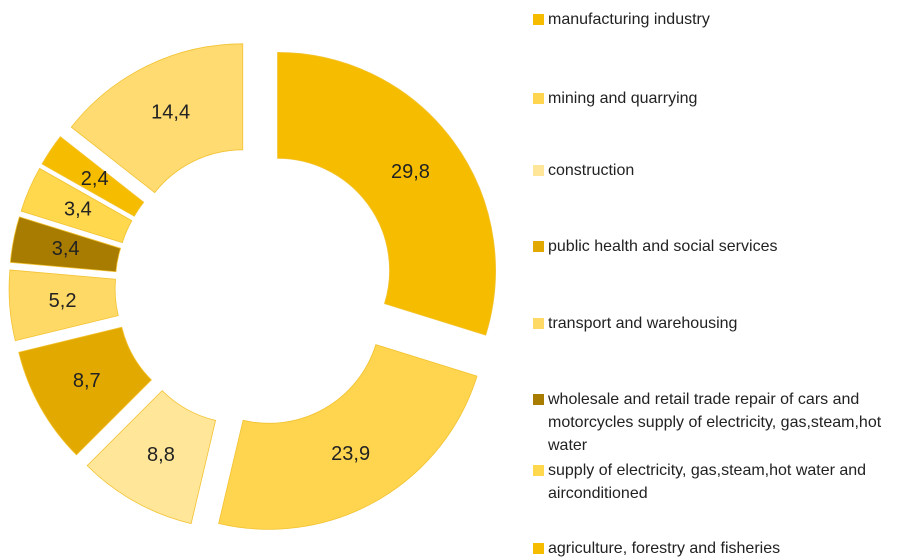 This screenshot has height=558, width=913. Describe the element at coordinates (87, 381) in the screenshot. I see `data-label: 8,7` at that location.